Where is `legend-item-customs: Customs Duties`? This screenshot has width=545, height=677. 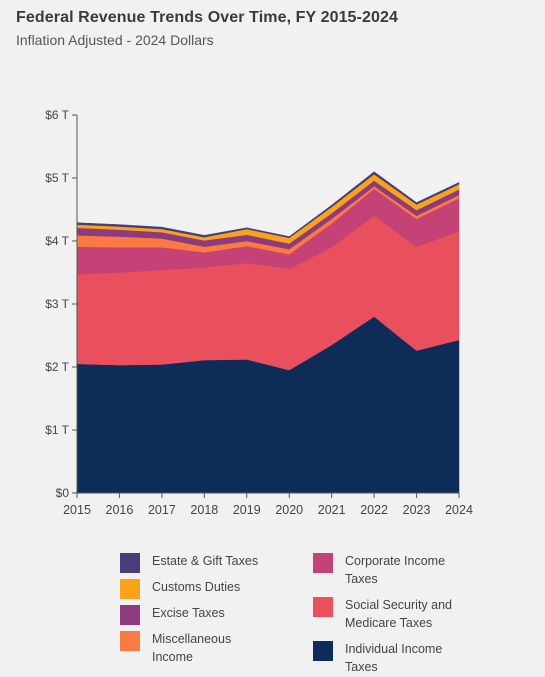 legend-item-customs: Customs Duties is located at coordinates (200, 588).